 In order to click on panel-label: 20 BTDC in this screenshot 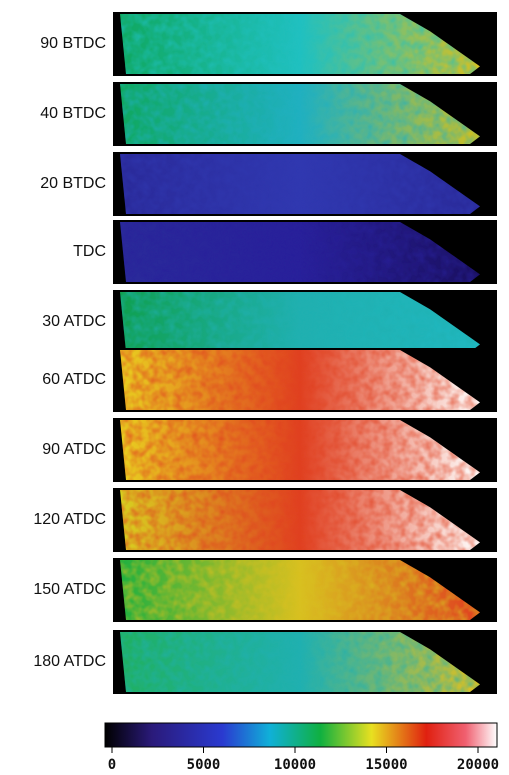, I will do `click(73, 183)`.